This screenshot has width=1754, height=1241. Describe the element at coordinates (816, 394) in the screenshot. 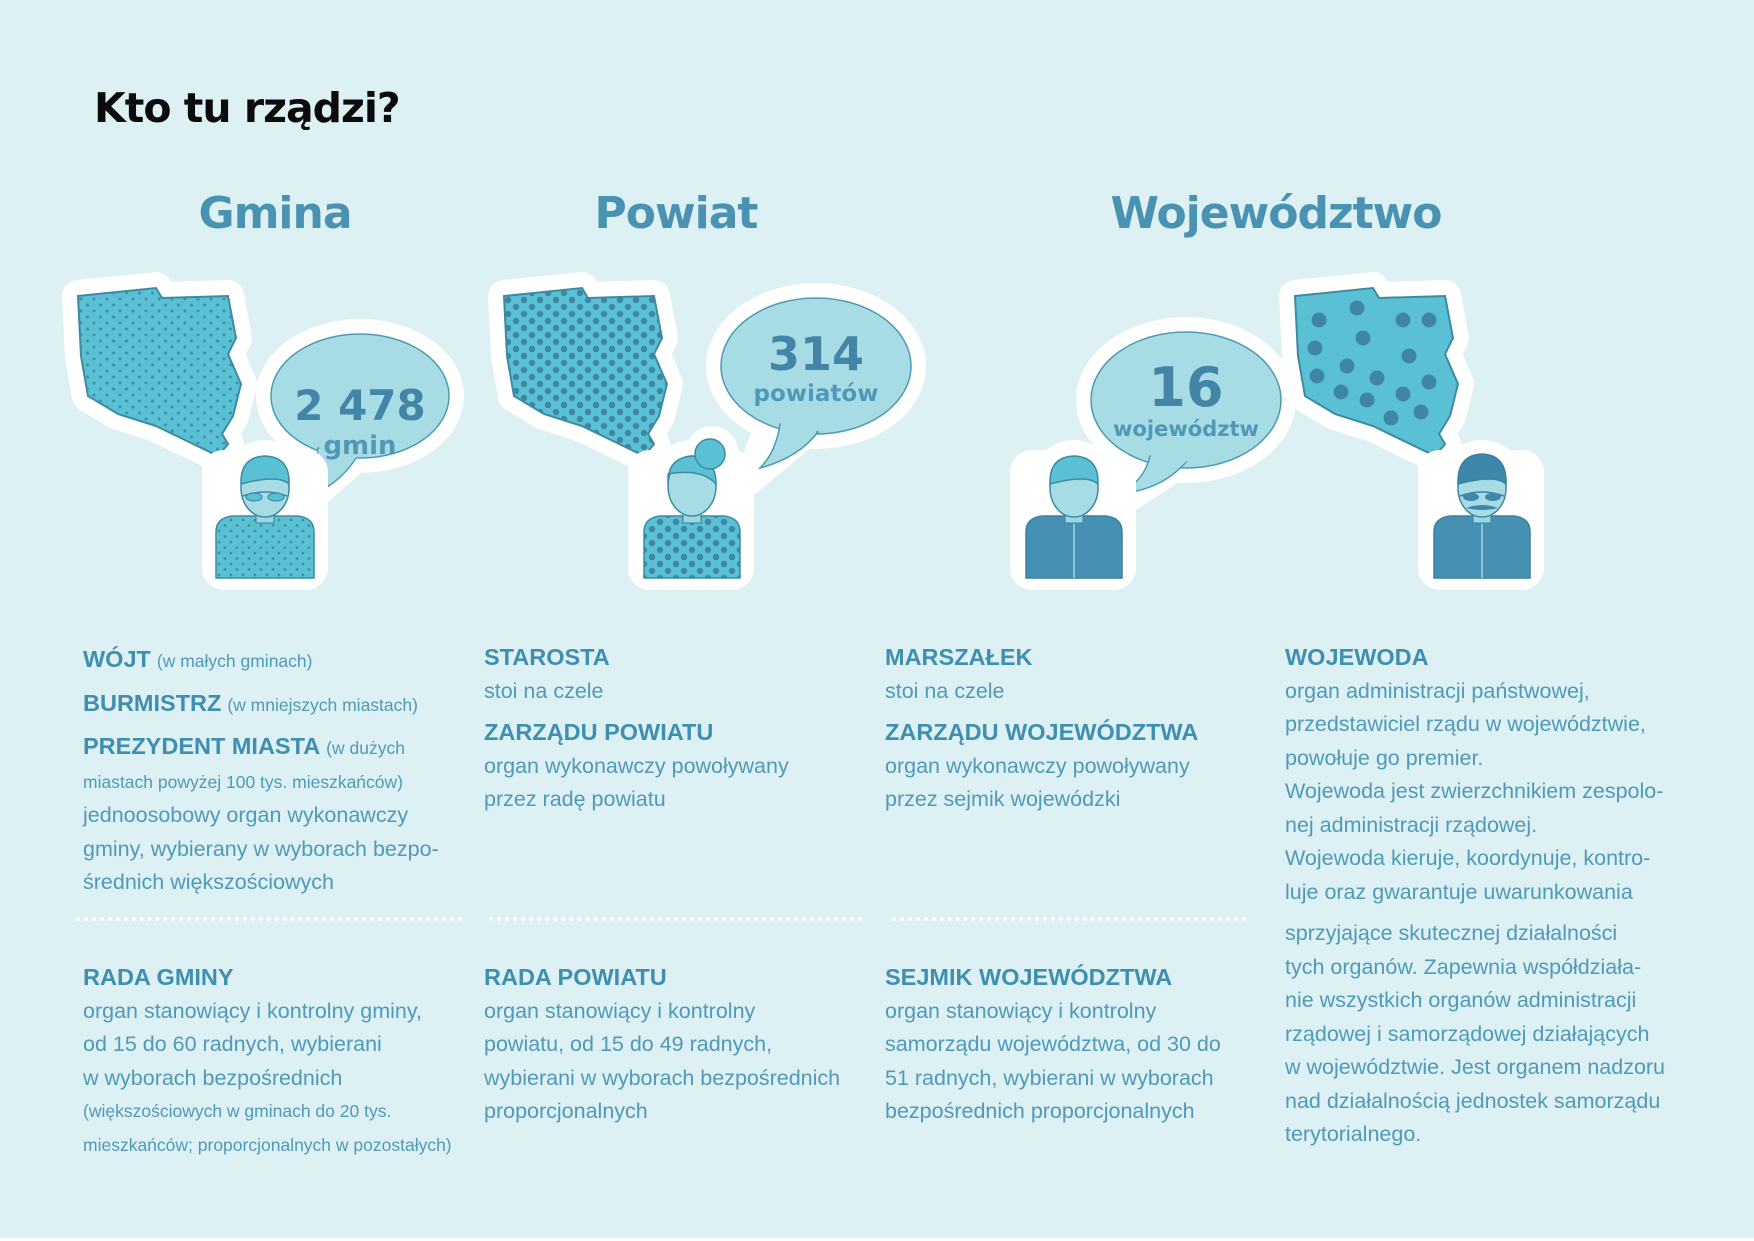

I see `powiat-count-label: powiatów` at that location.